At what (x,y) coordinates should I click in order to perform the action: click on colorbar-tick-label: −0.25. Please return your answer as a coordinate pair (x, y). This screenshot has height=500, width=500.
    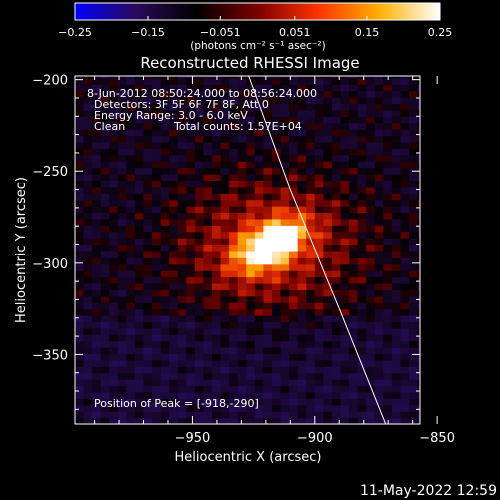
    Looking at the image, I should click on (75, 32).